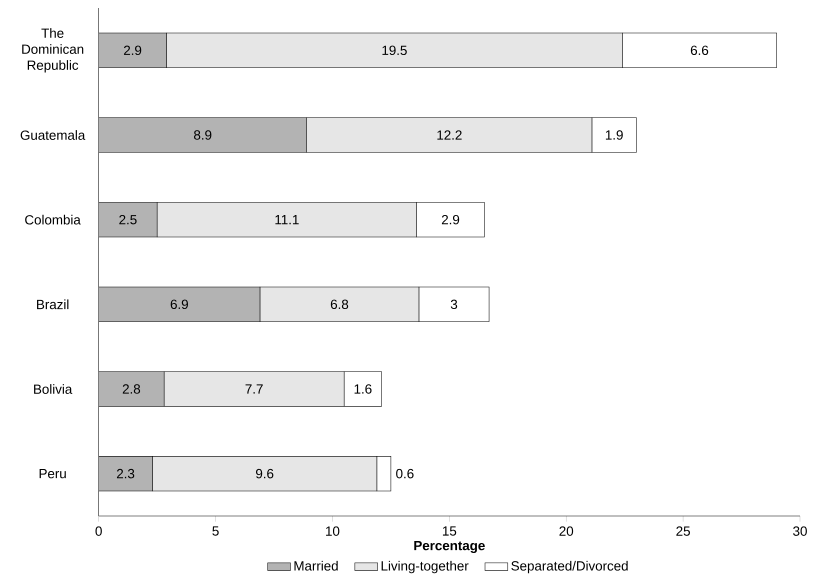  What do you see at coordinates (339, 305) in the screenshot?
I see `data-label: 6.8` at bounding box center [339, 305].